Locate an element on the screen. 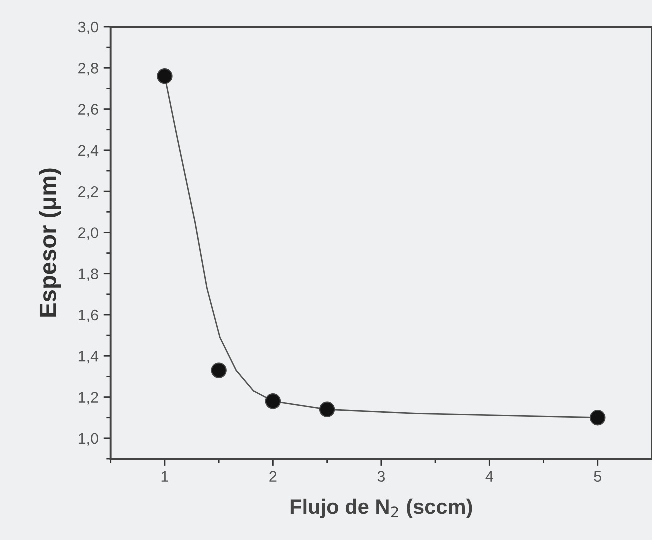 The width and height of the screenshot is (652, 540). y-tick-label: 2,4 is located at coordinates (88, 151).